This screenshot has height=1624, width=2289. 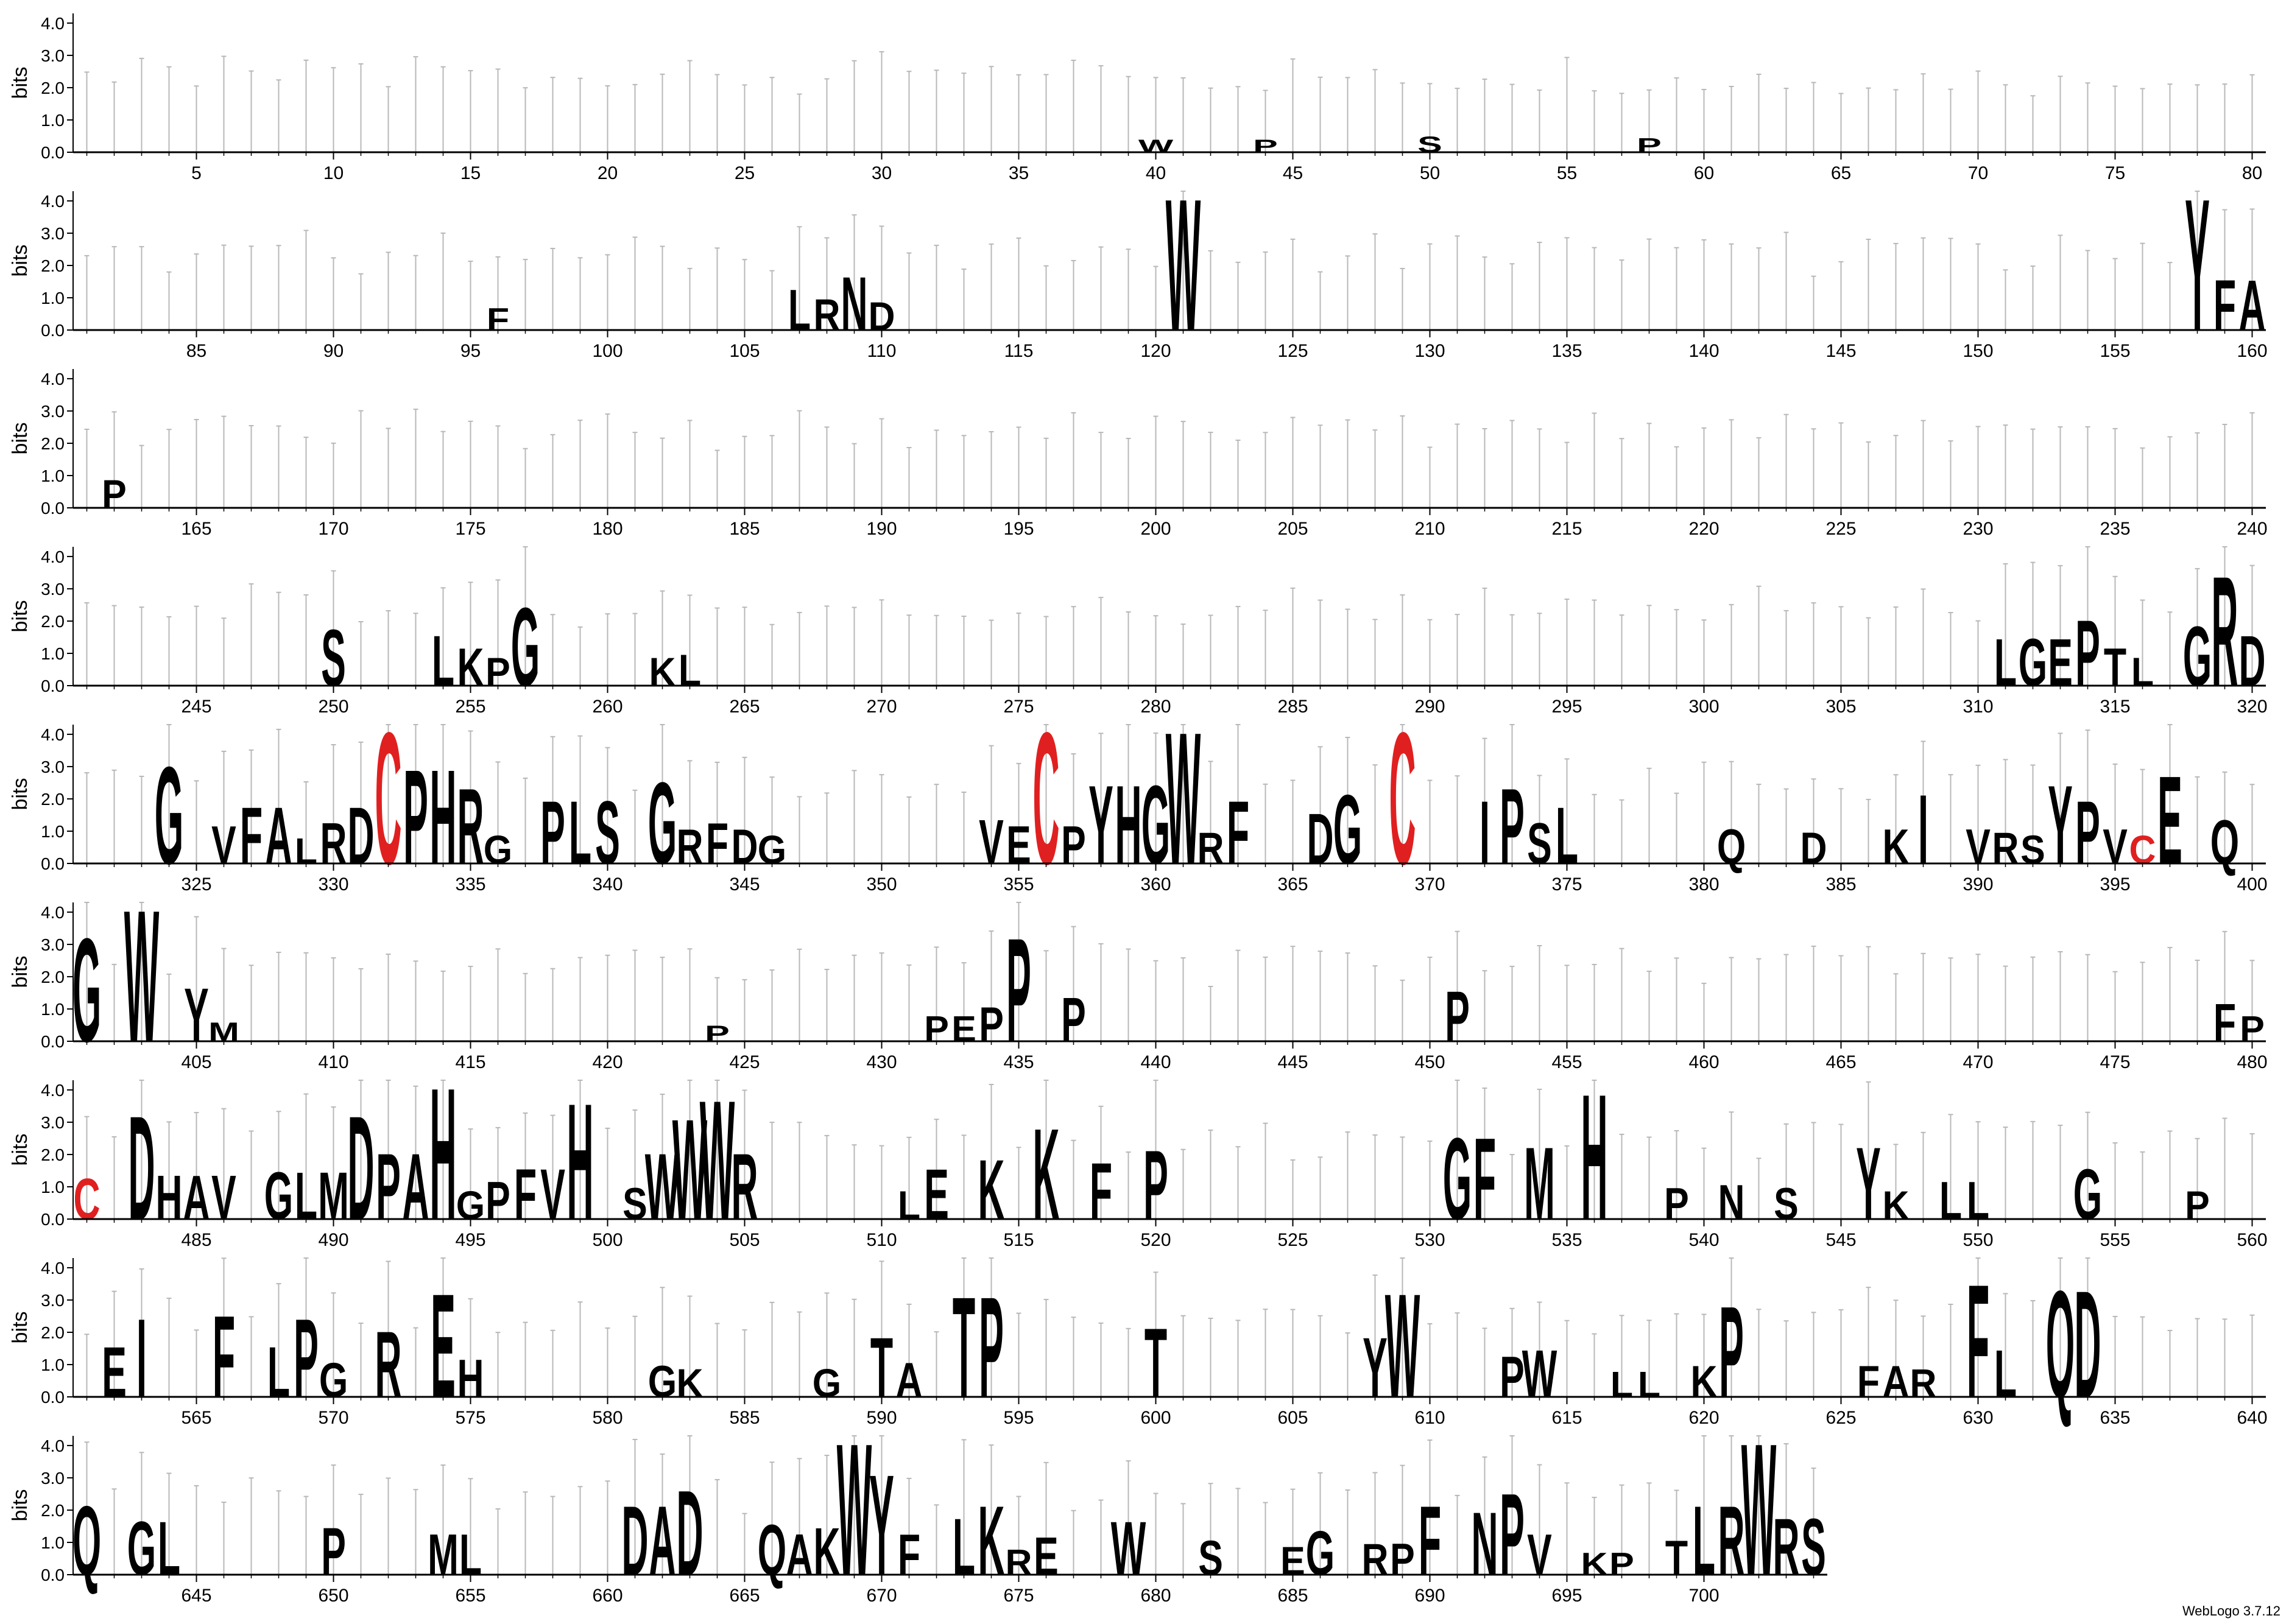 What do you see at coordinates (1704, 529) in the screenshot?
I see `x-tick-label: 220` at bounding box center [1704, 529].